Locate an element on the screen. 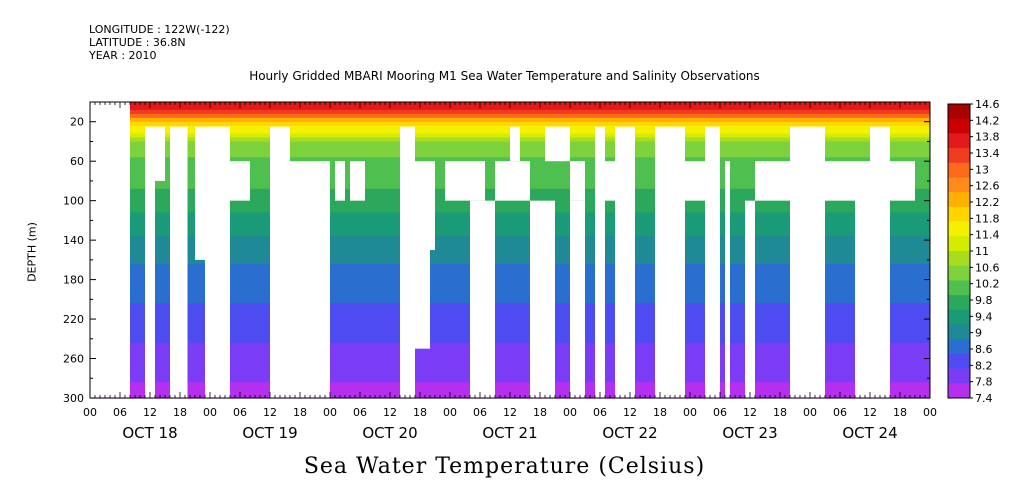  colorbar-label: 9.8 is located at coordinates (984, 300).